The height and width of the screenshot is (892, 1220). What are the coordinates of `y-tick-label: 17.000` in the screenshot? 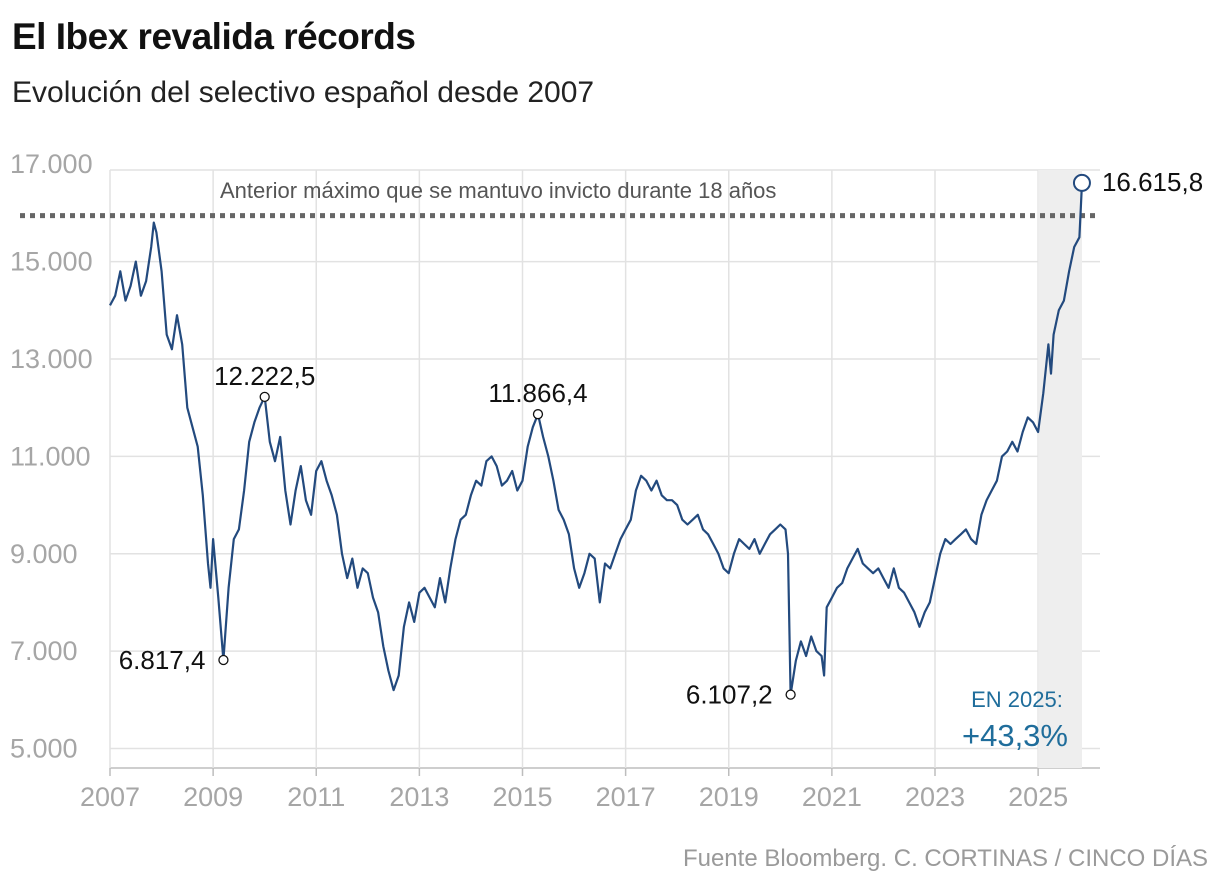 It's located at (51, 164).